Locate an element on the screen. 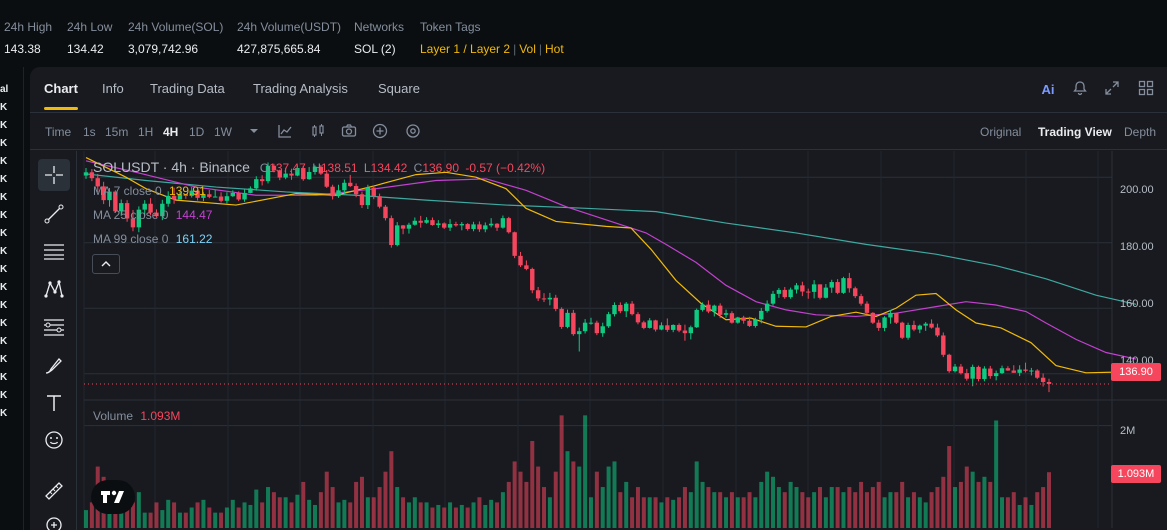 This screenshot has height=530, width=1167. brush-tool is located at coordinates (54, 366).